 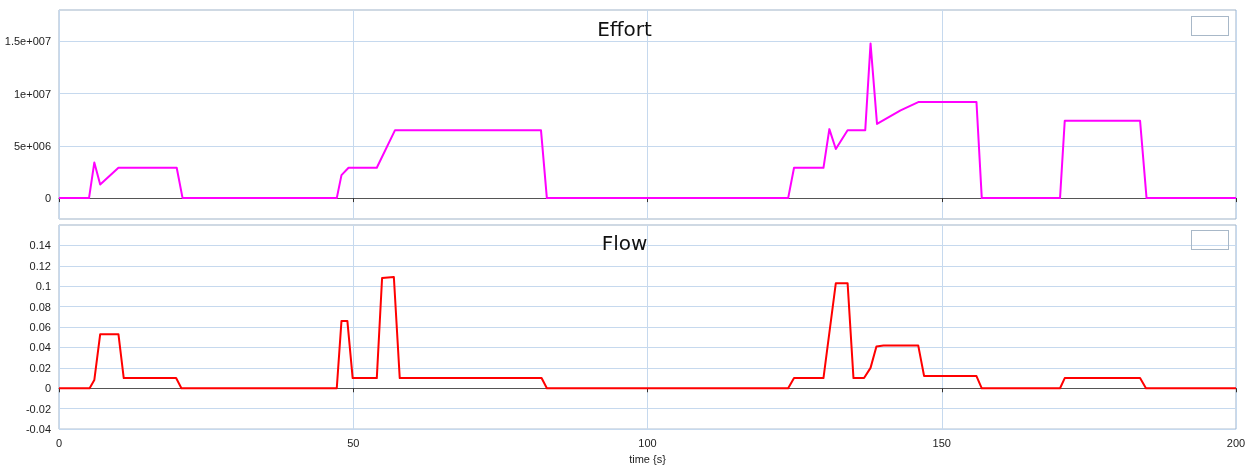 I want to click on x-tick-label: 150, so click(x=941, y=442).